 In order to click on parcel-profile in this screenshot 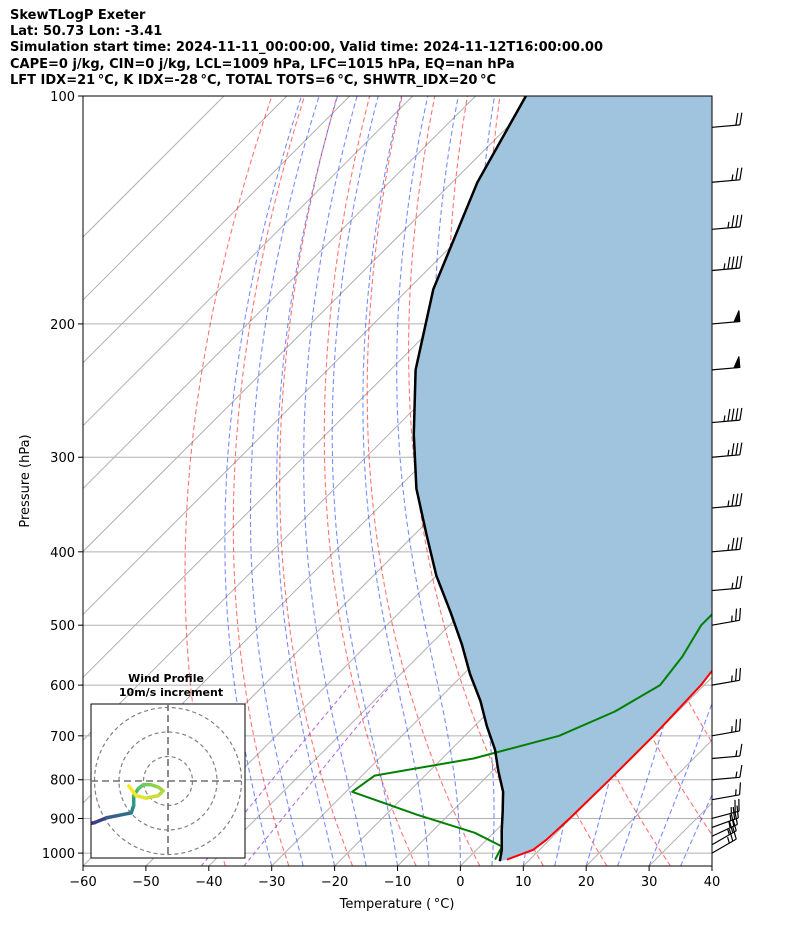, I will do `click(469, 479)`.